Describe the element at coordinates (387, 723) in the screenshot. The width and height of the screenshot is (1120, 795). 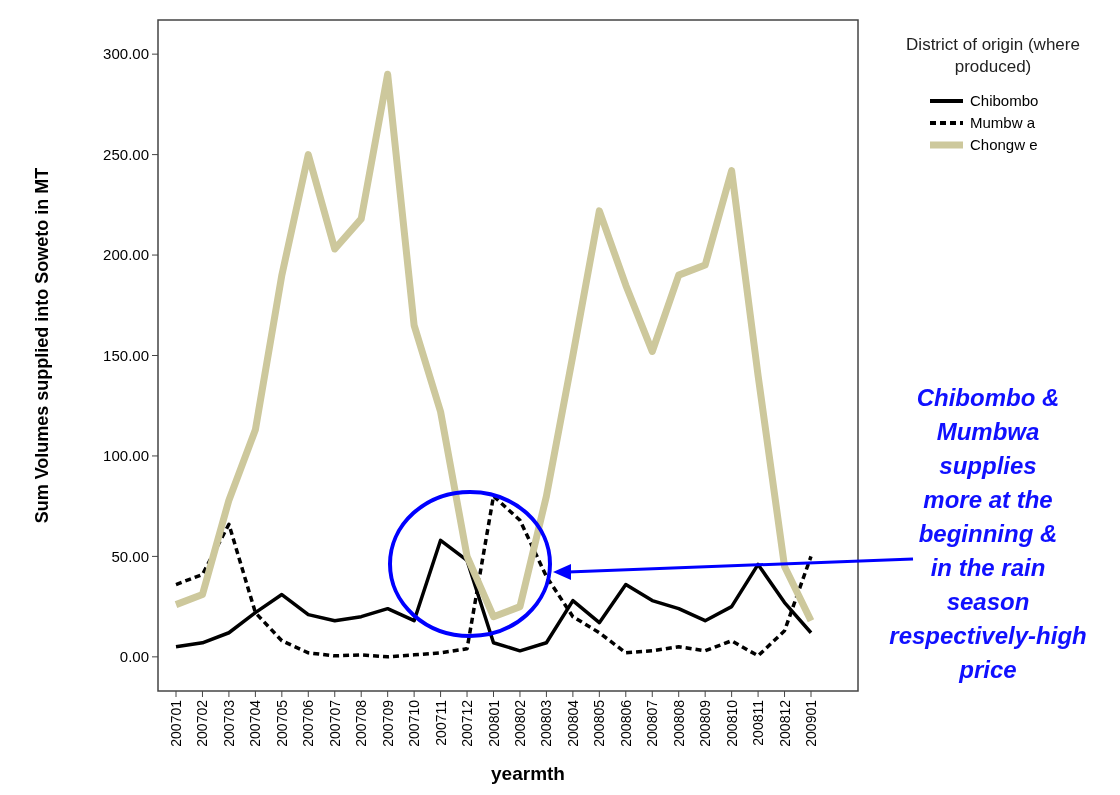
I see `x-tick-label: 200709` at that location.